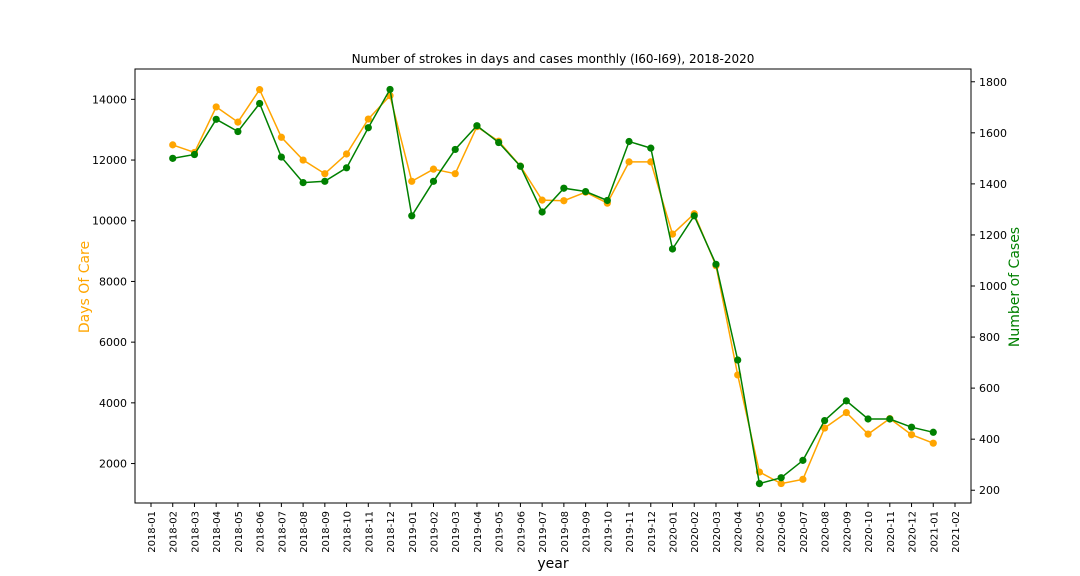 The height and width of the screenshot is (576, 1080). What do you see at coordinates (826, 532) in the screenshot?
I see `x-tick-label: 2020-08` at bounding box center [826, 532].